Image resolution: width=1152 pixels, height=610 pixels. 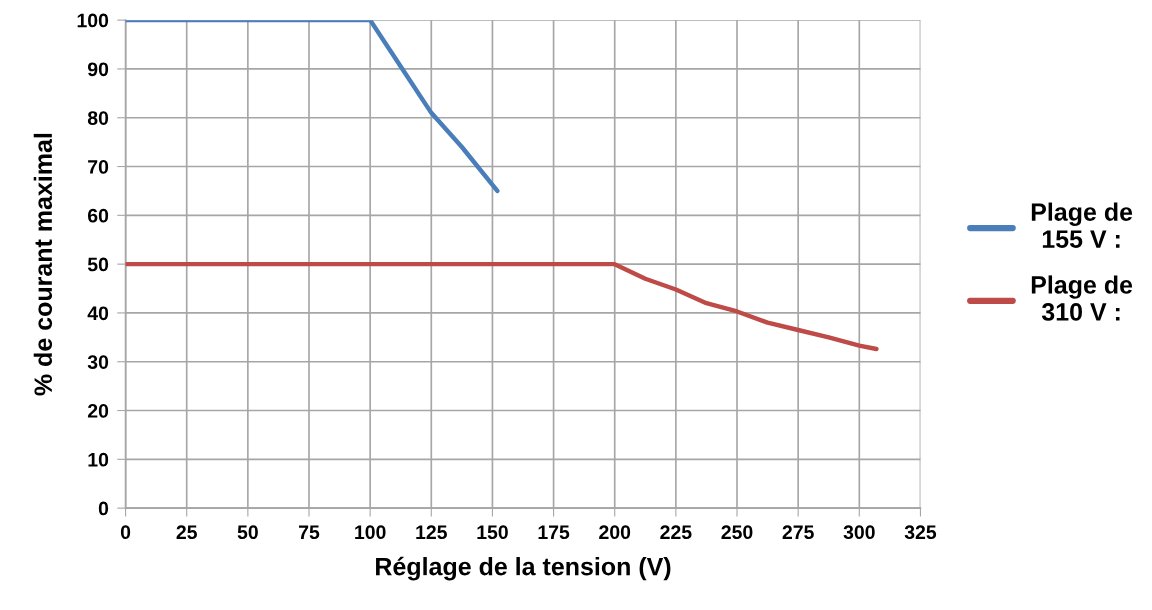 I want to click on x-tick-label: 225, so click(x=676, y=532).